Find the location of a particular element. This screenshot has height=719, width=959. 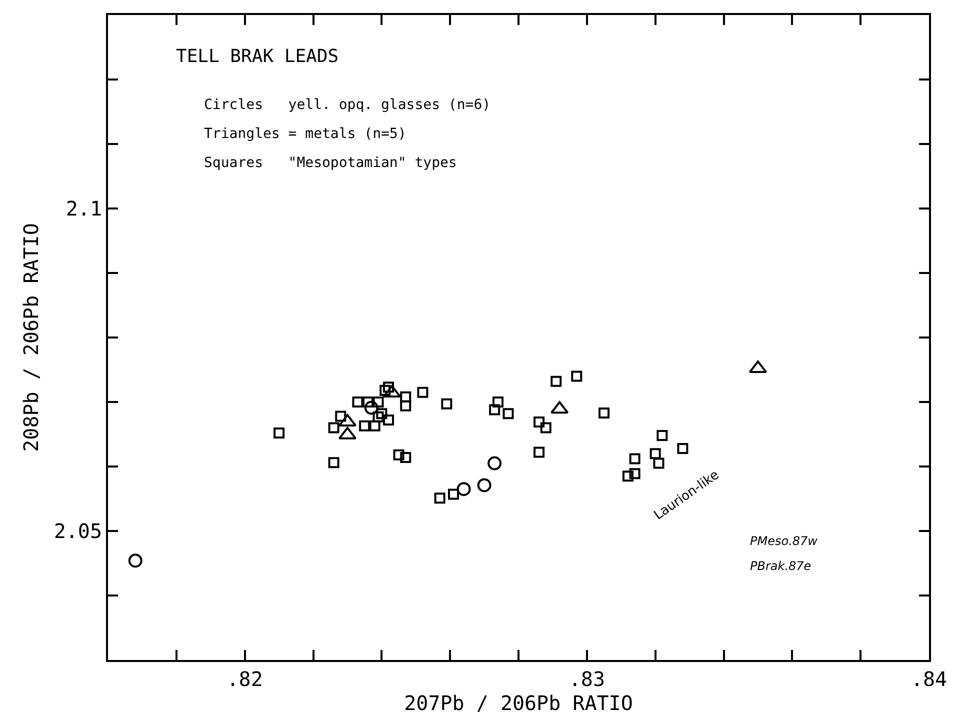

annotation: TELL BRAK LEADS is located at coordinates (257, 56).